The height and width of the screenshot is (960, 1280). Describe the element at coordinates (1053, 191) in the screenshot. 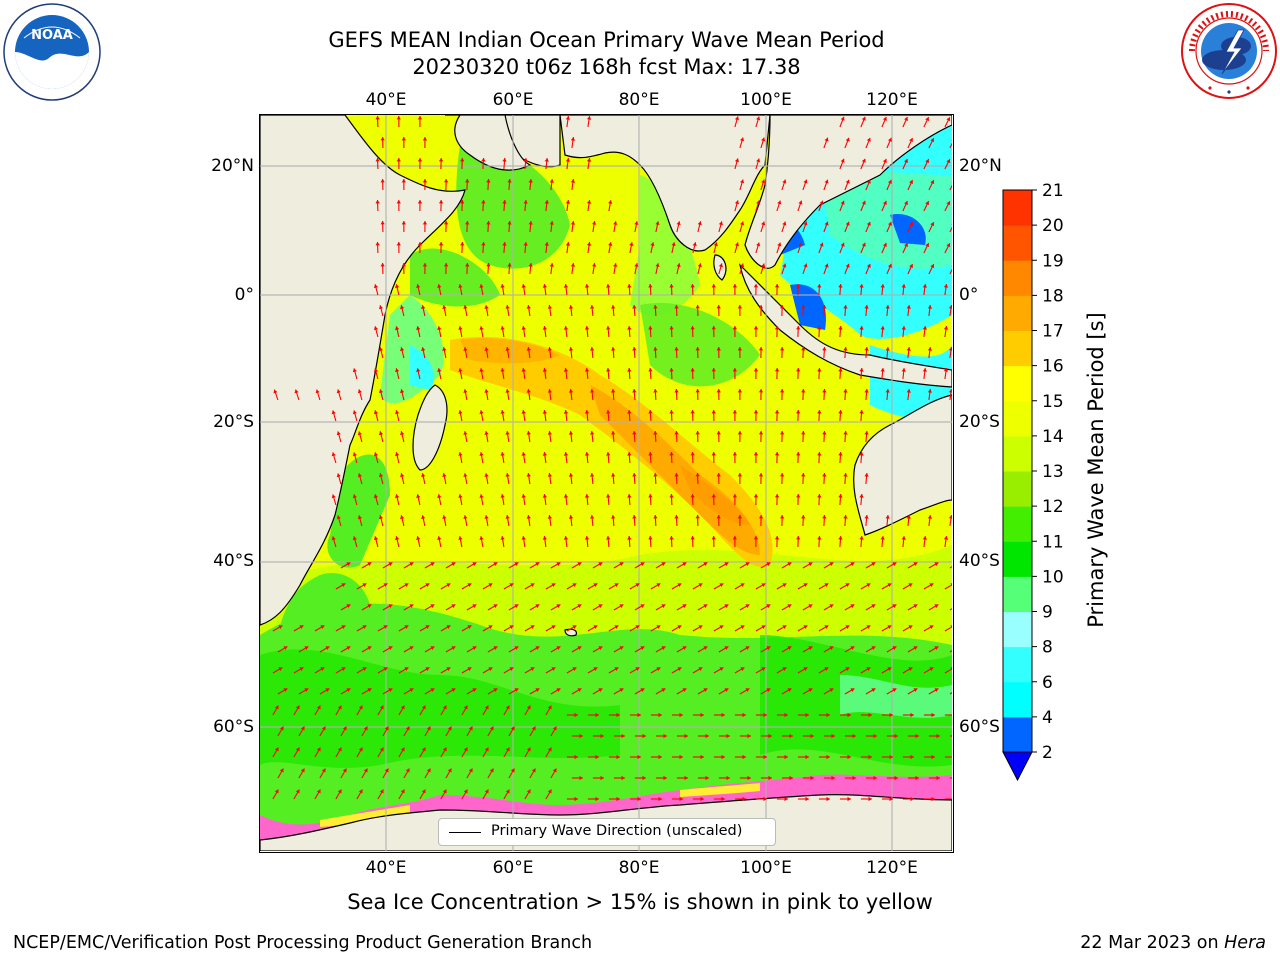

I see `colorbar-tick-label: 21` at that location.